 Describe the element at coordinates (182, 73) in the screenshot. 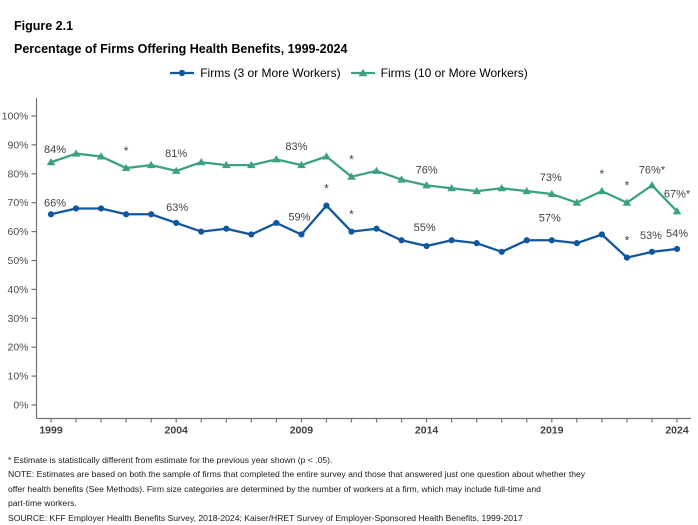

I see `line-circle-marker-icon` at that location.